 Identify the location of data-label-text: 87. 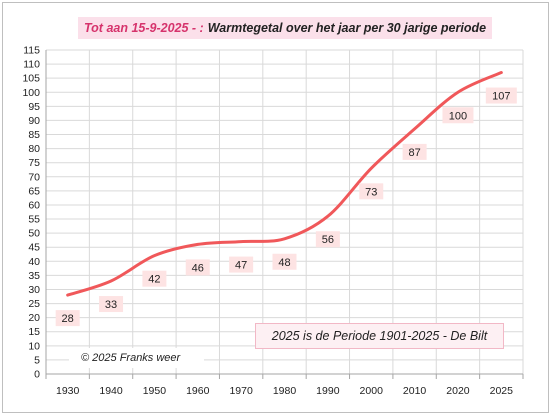
(414, 153).